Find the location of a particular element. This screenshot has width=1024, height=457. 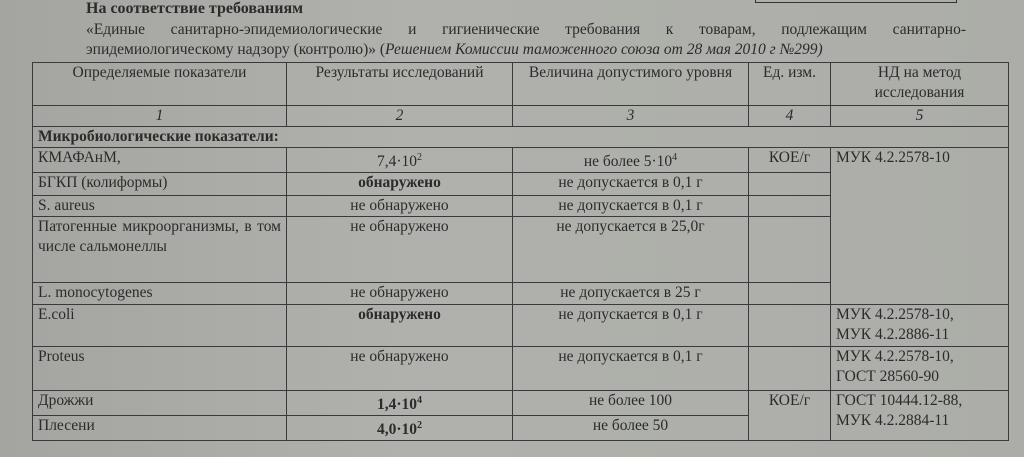

method-value: МУК 4.2.2578-10, МУК 4.2.2886-11 is located at coordinates (919, 326).